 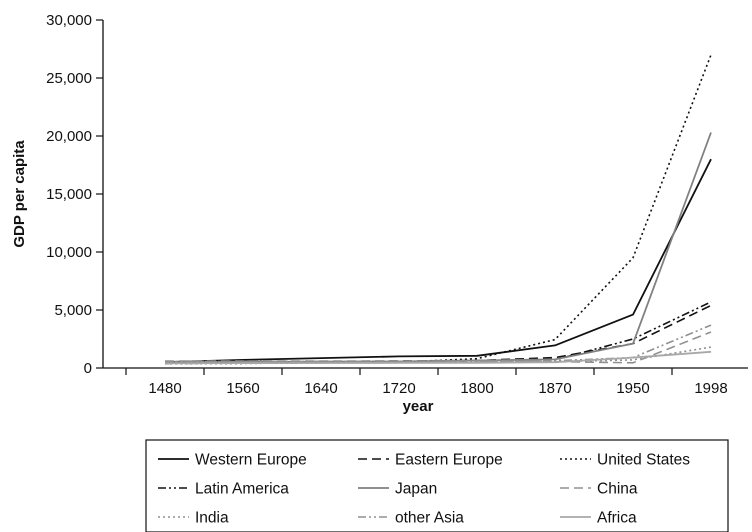 What do you see at coordinates (69, 194) in the screenshot?
I see `y-tick-label: 15,000` at bounding box center [69, 194].